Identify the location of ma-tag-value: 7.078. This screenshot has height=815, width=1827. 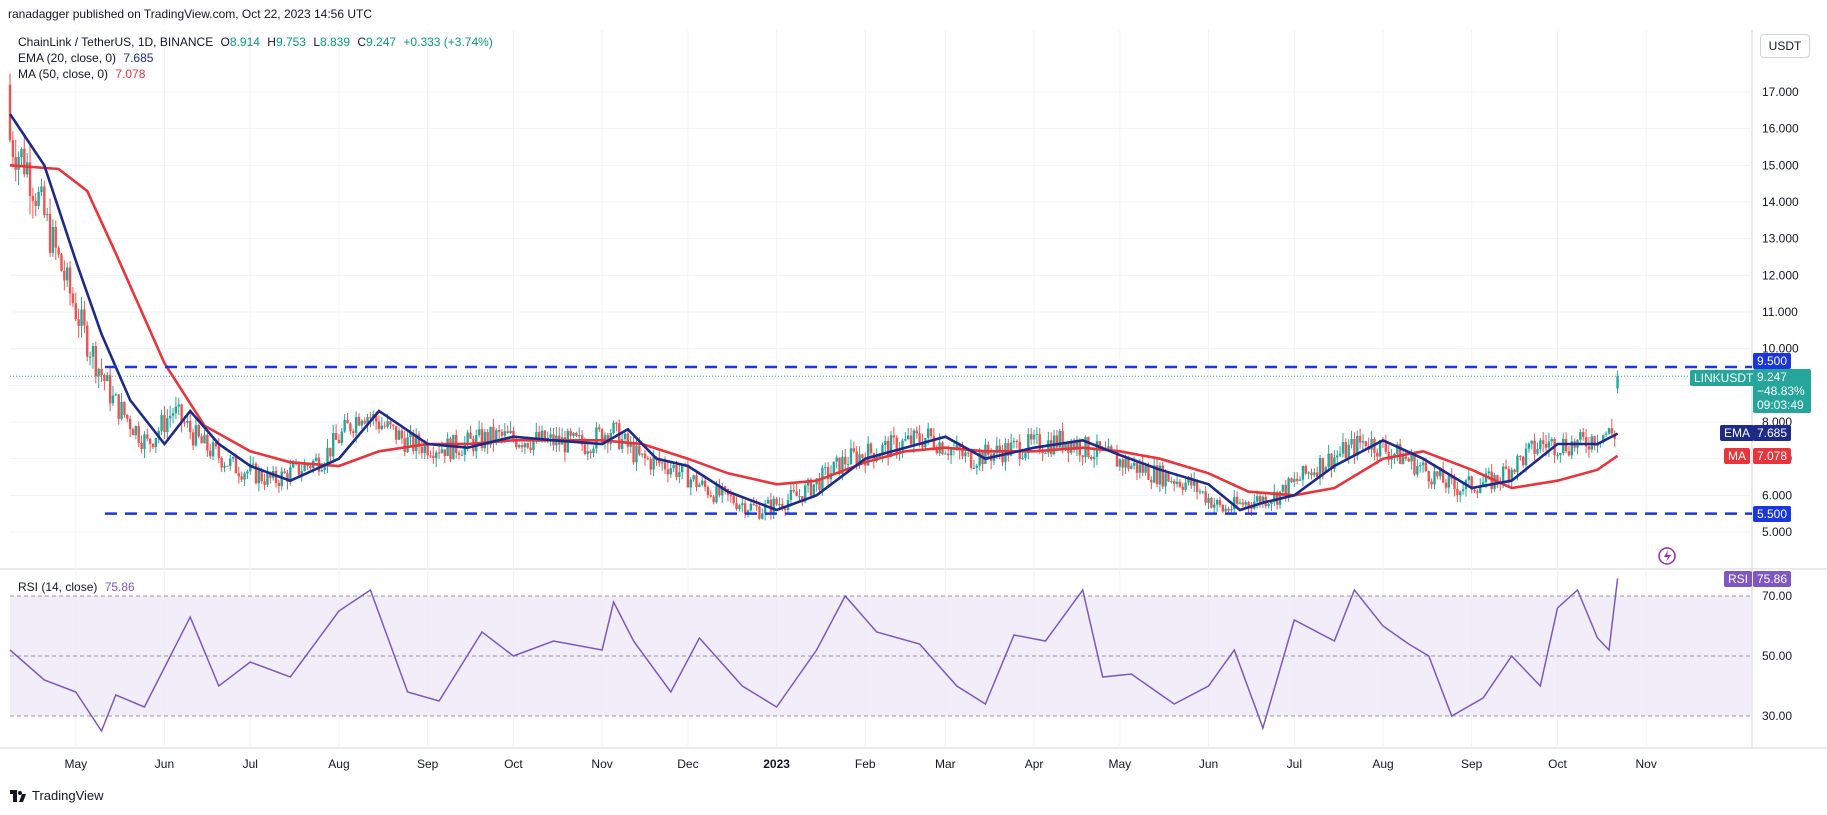
(1772, 456).